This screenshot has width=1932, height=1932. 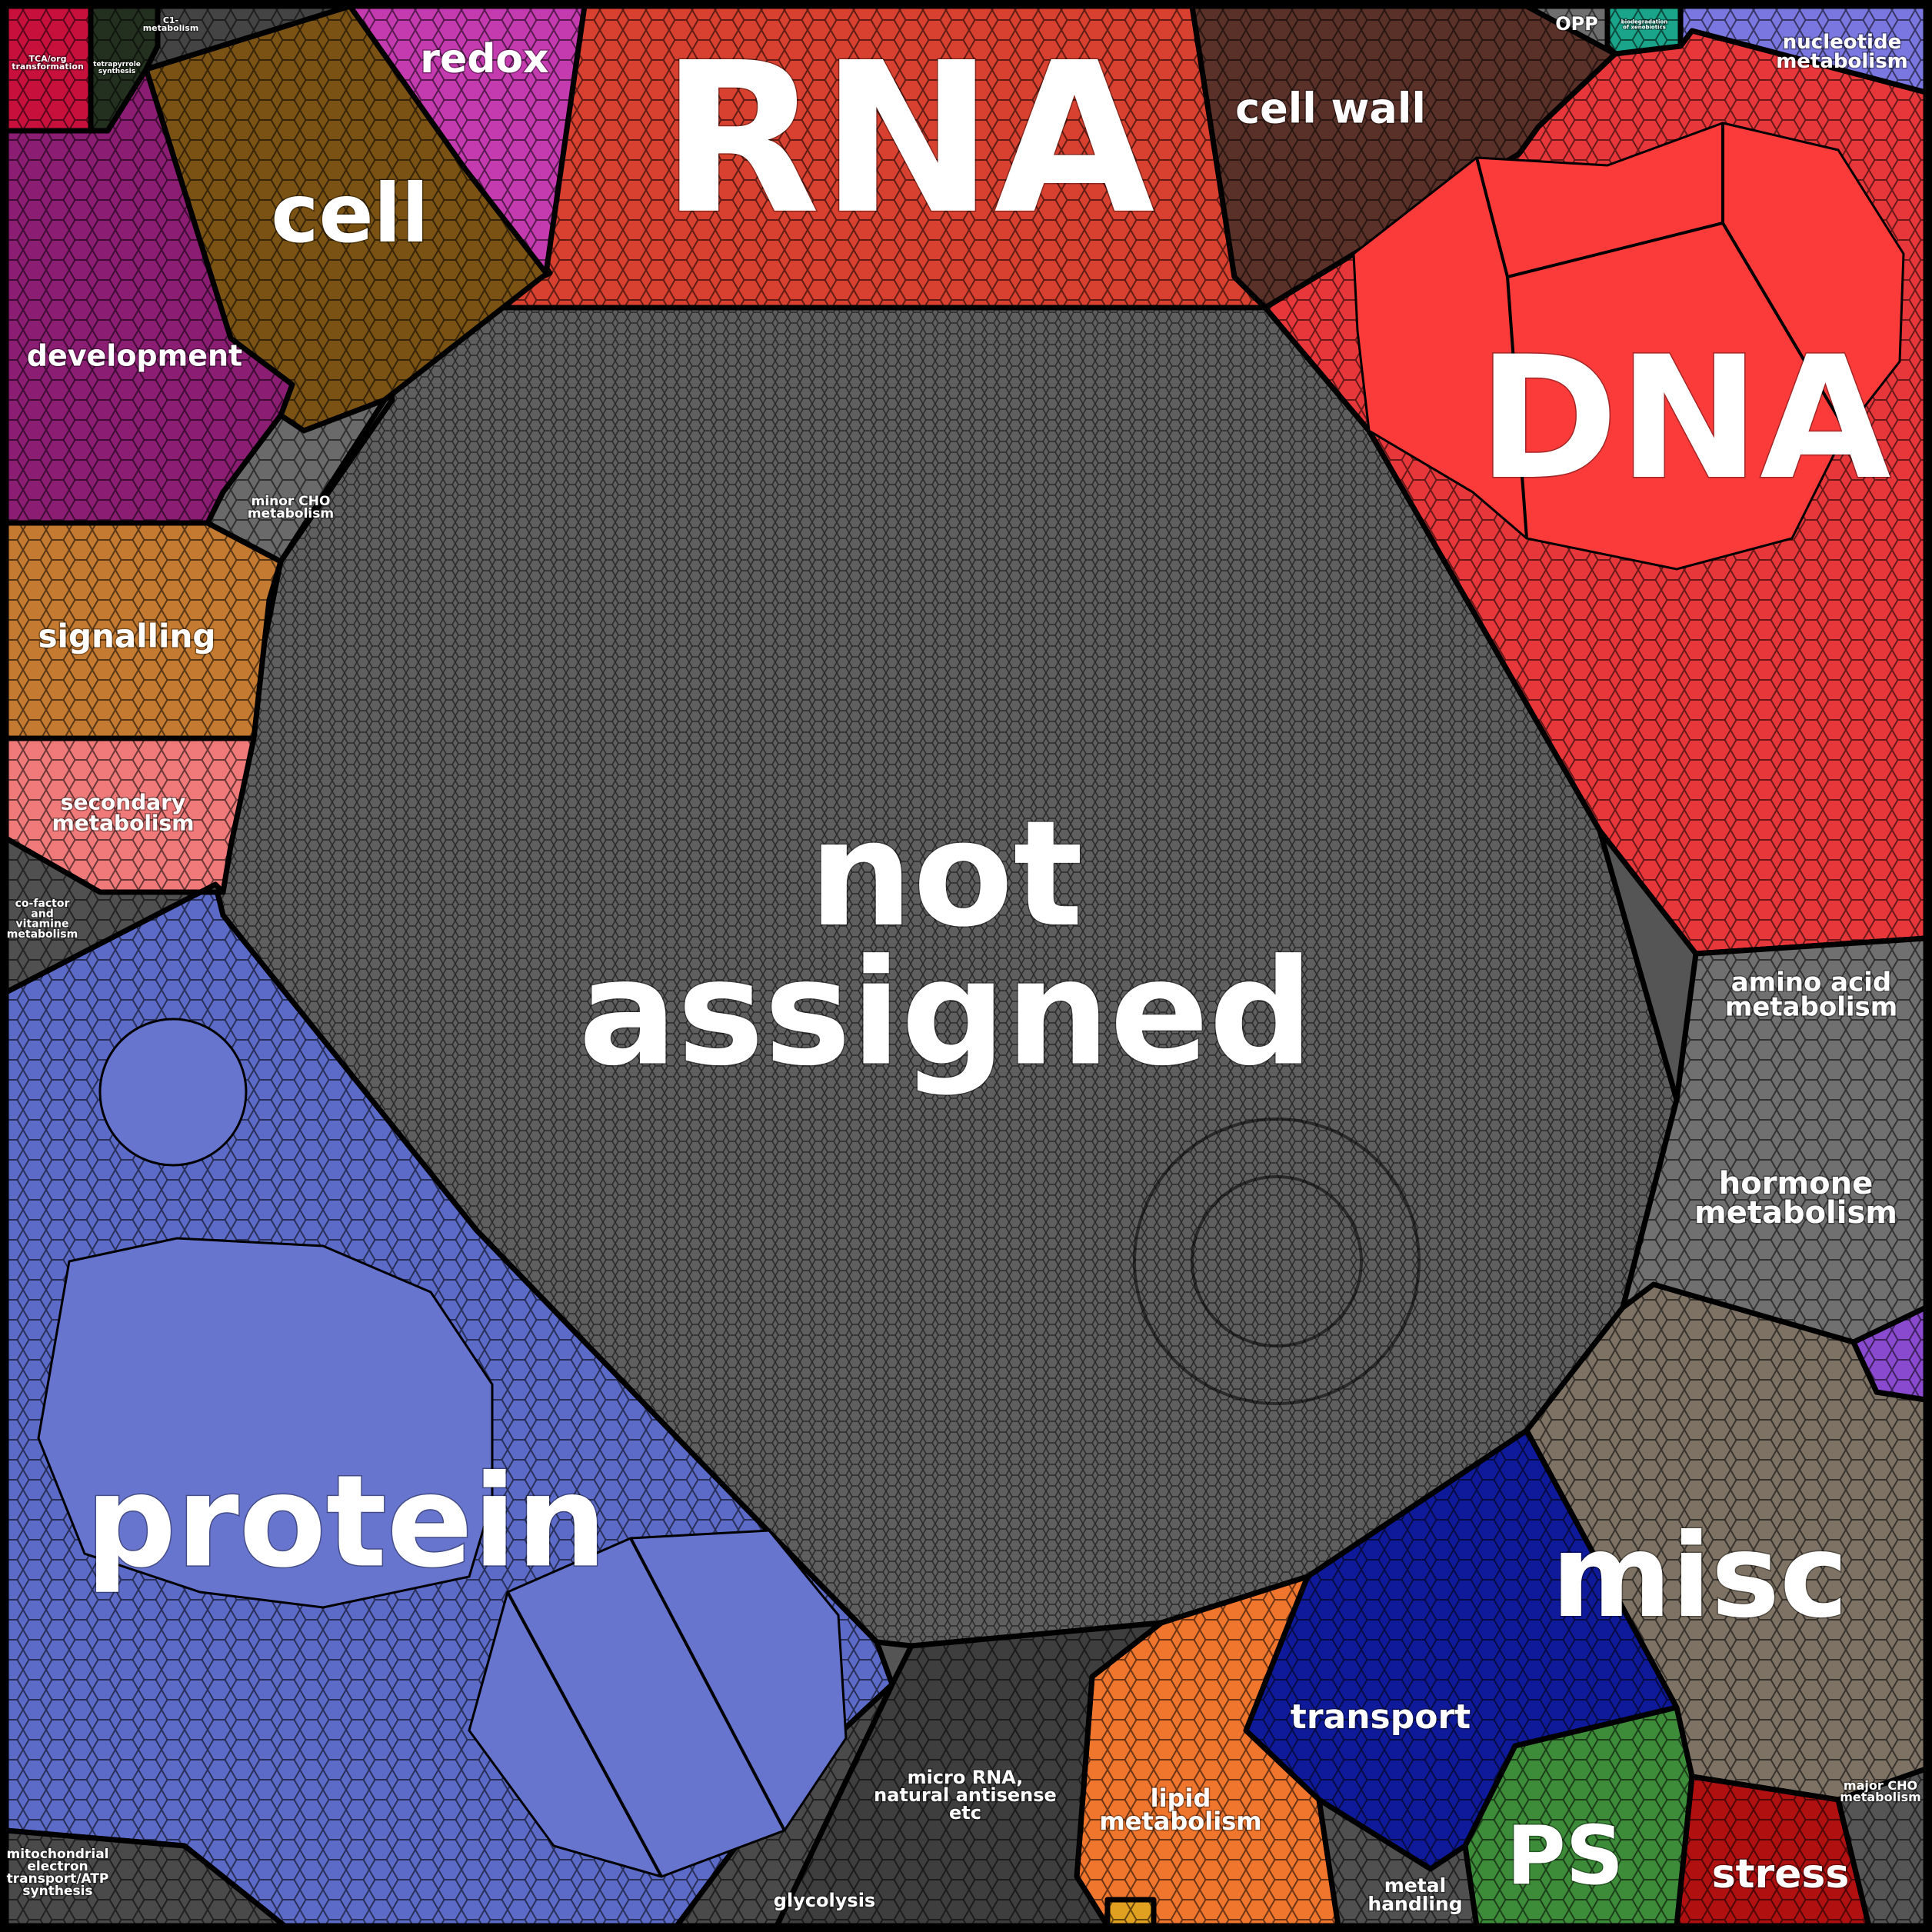 What do you see at coordinates (1131, 1913) in the screenshot?
I see `region-texture-yellow-small` at bounding box center [1131, 1913].